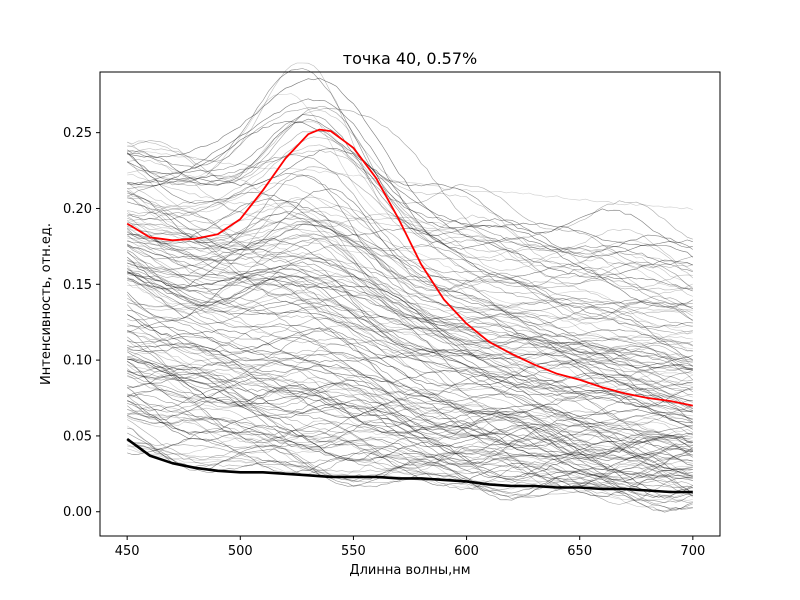  Describe the element at coordinates (410, 547) in the screenshot. I see `x-axis: 450 500 550 600 650 700` at that location.